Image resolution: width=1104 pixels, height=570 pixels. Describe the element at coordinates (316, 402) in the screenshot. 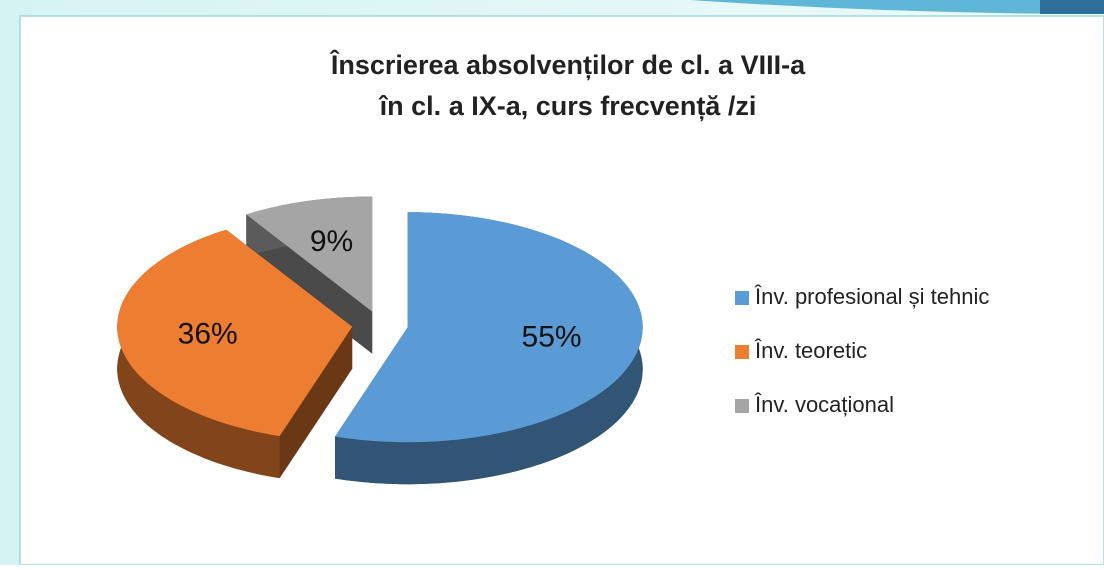

I see `slice-cut-face` at that location.